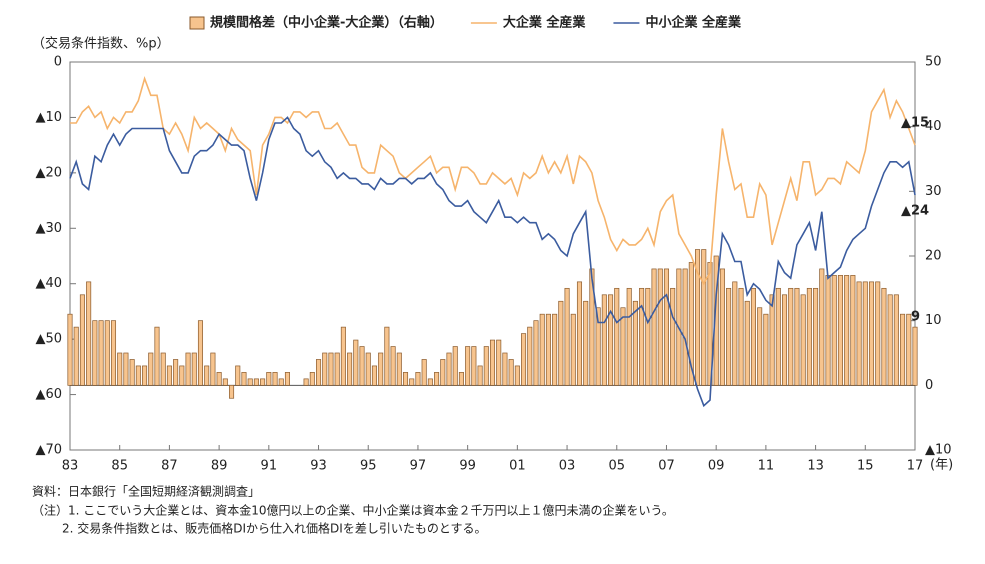 The width and height of the screenshot is (985, 564). Describe the element at coordinates (418, 466) in the screenshot. I see `x-tick-label: 97` at that location.